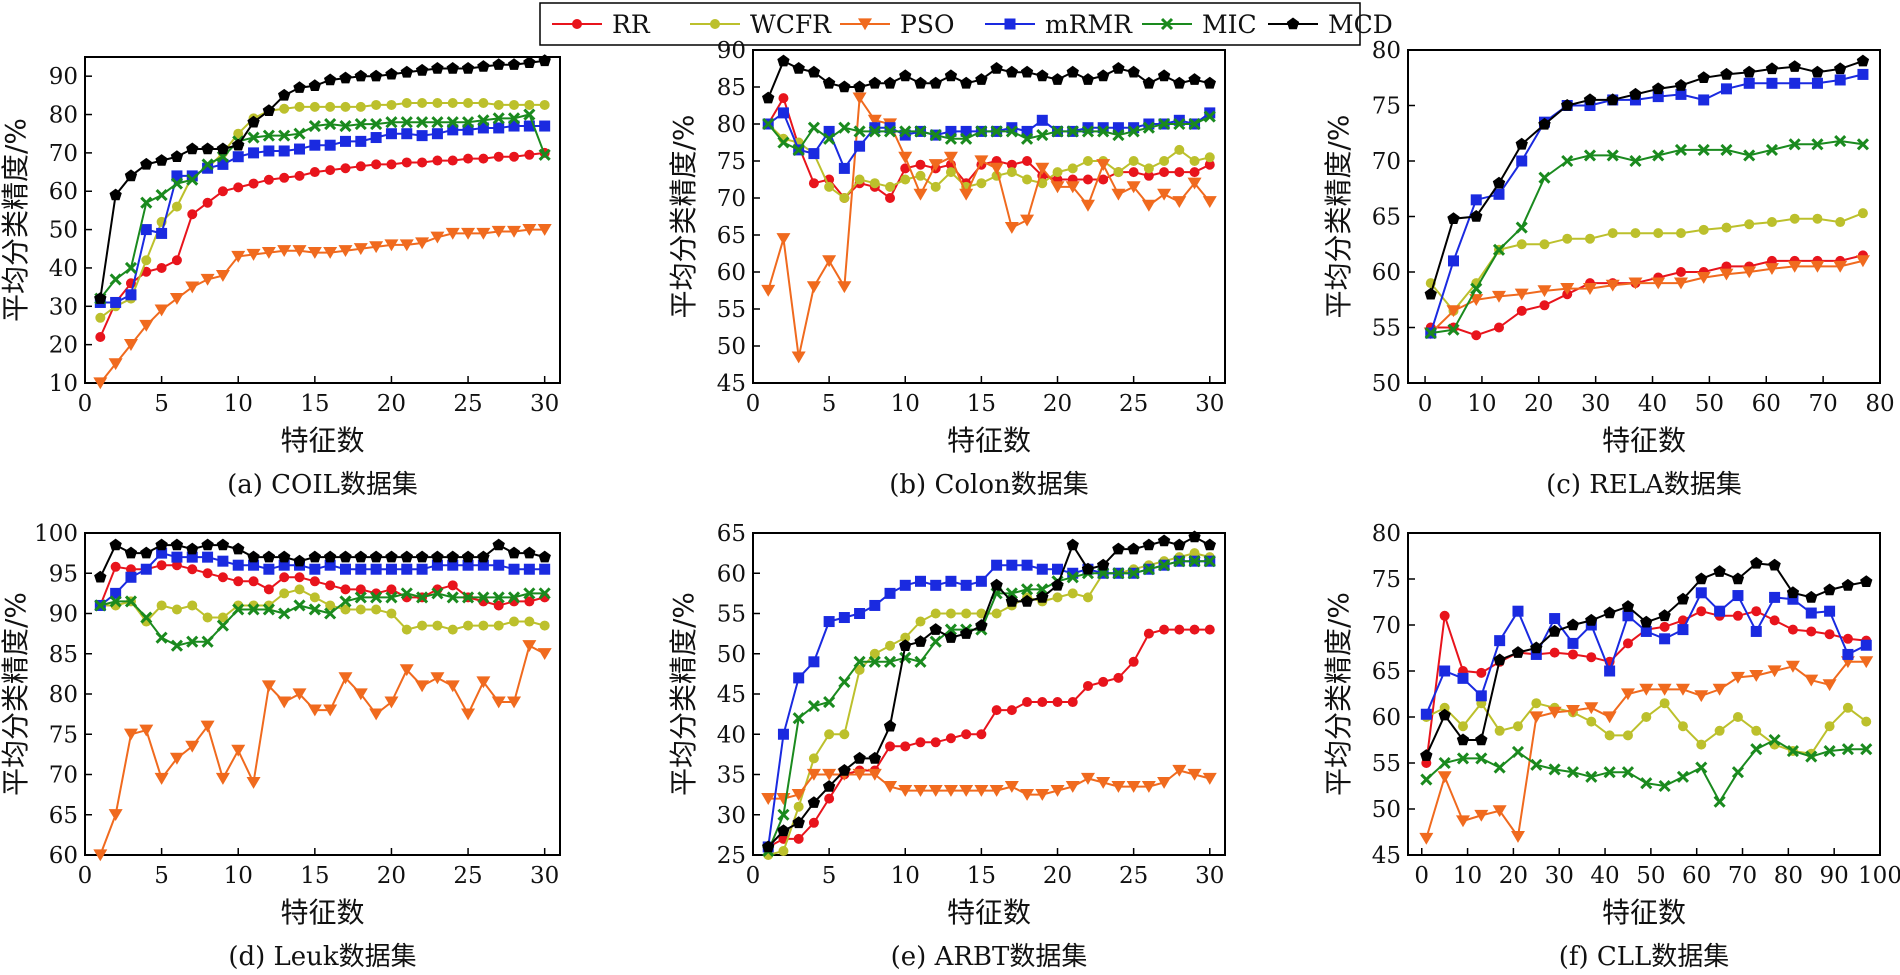 This screenshot has width=1900, height=975. What do you see at coordinates (761, 24) in the screenshot?
I see `legend-item-wcfr: WCFR` at bounding box center [761, 24].